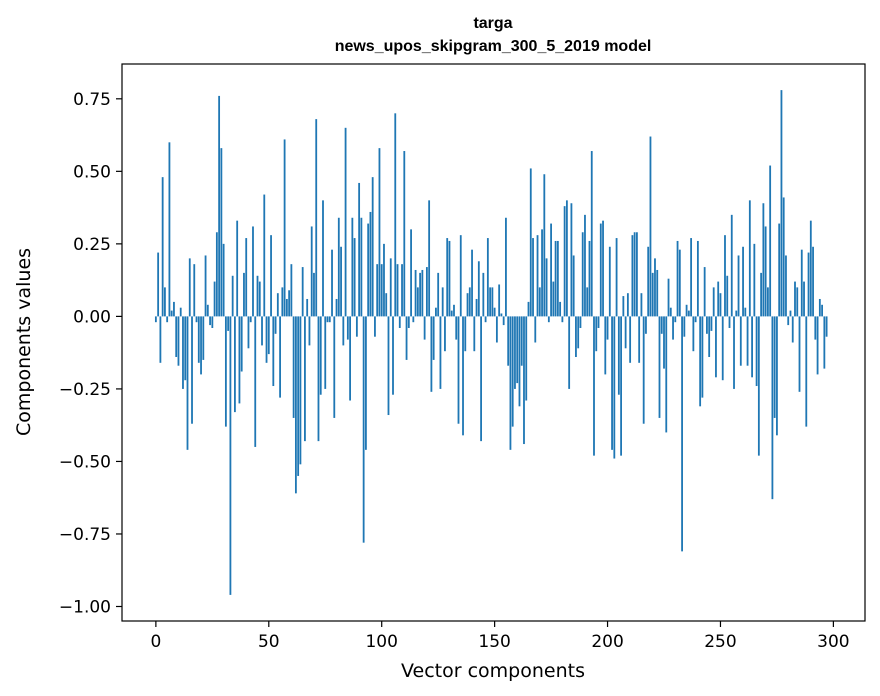 Image resolution: width=880 pixels, height=696 pixels. I want to click on x-tick-label: 50, so click(269, 642).